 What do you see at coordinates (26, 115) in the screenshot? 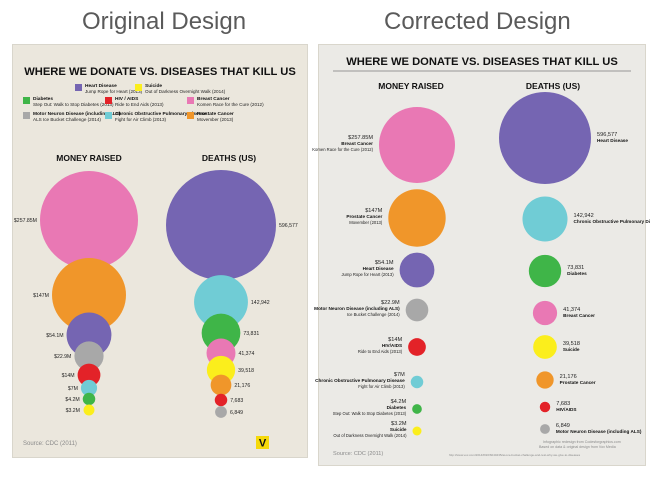
I see `legend-swatch-motor-neuron-disease-including-als` at bounding box center [26, 115].